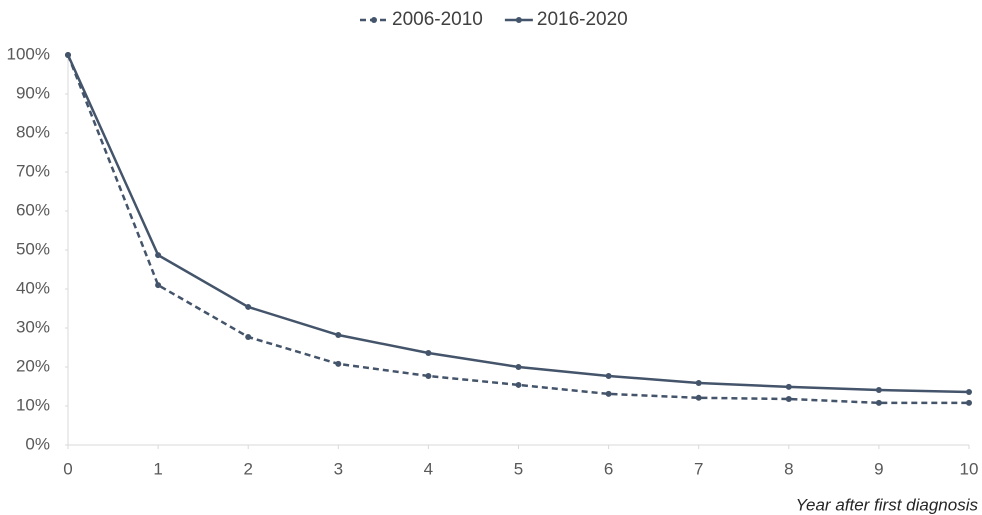 This screenshot has width=982, height=515. I want to click on x-tick-label: 4, so click(428, 468).